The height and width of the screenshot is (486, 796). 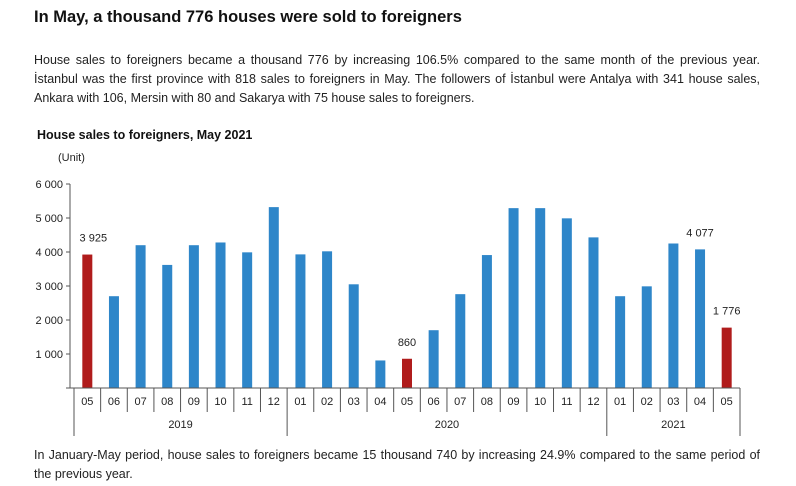 What do you see at coordinates (145, 135) in the screenshot?
I see `chart-title: House sales to foreigners, May 2021` at bounding box center [145, 135].